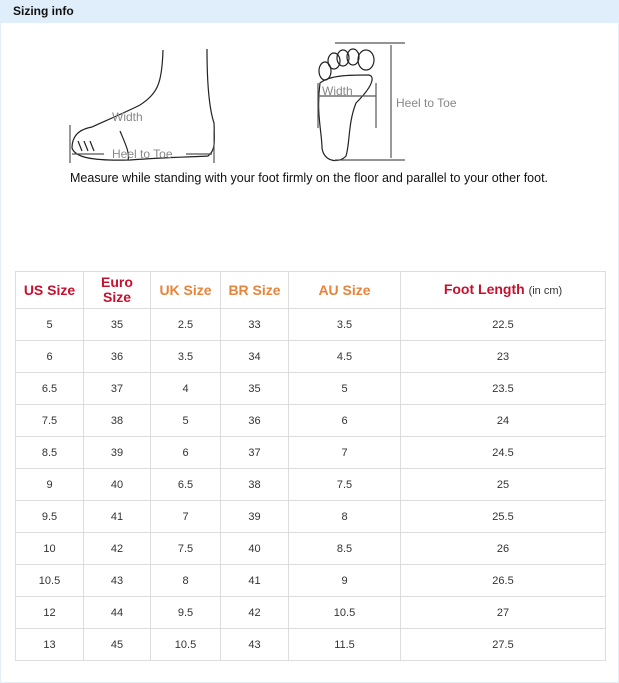  What do you see at coordinates (117, 452) in the screenshot?
I see `cell-euro: 39` at bounding box center [117, 452].